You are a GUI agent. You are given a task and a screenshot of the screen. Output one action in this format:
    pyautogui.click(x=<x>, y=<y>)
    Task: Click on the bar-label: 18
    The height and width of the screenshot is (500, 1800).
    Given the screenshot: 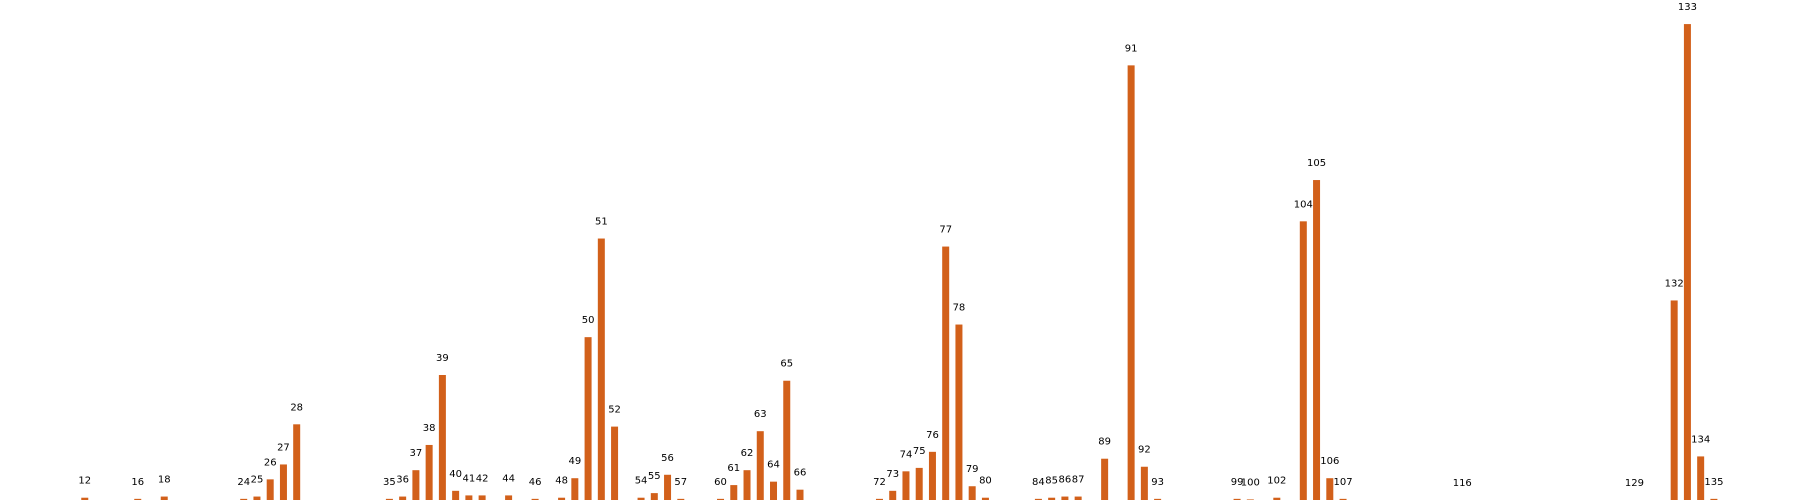 What is the action you would take?
    pyautogui.click(x=164, y=480)
    